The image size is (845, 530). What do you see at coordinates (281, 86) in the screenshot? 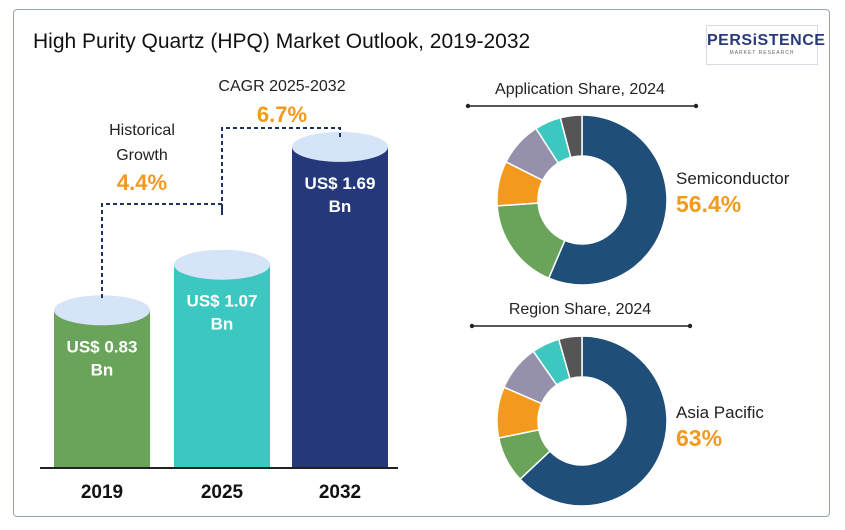
I see `cagr-label: CAGR 2025-2032` at bounding box center [281, 86].